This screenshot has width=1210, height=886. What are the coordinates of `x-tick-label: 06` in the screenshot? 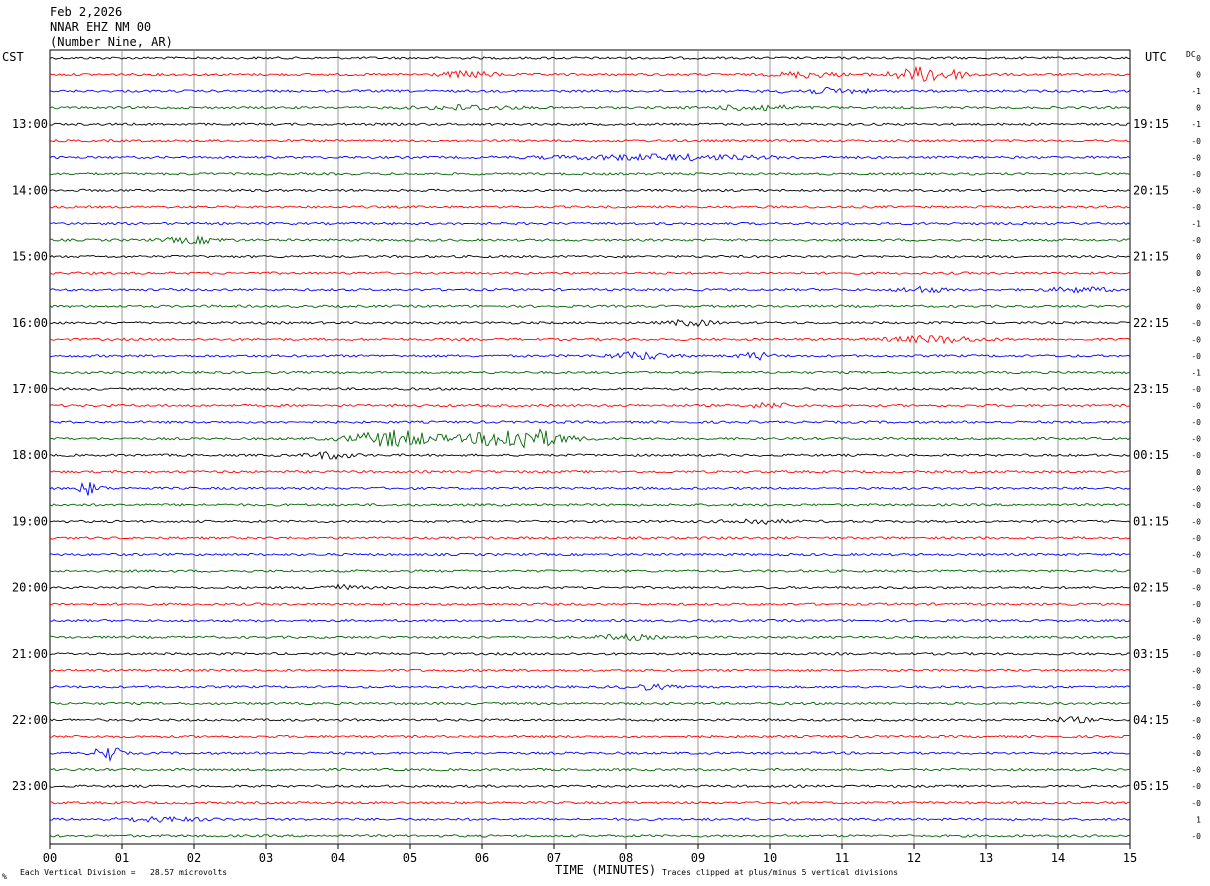 It's located at (482, 858).